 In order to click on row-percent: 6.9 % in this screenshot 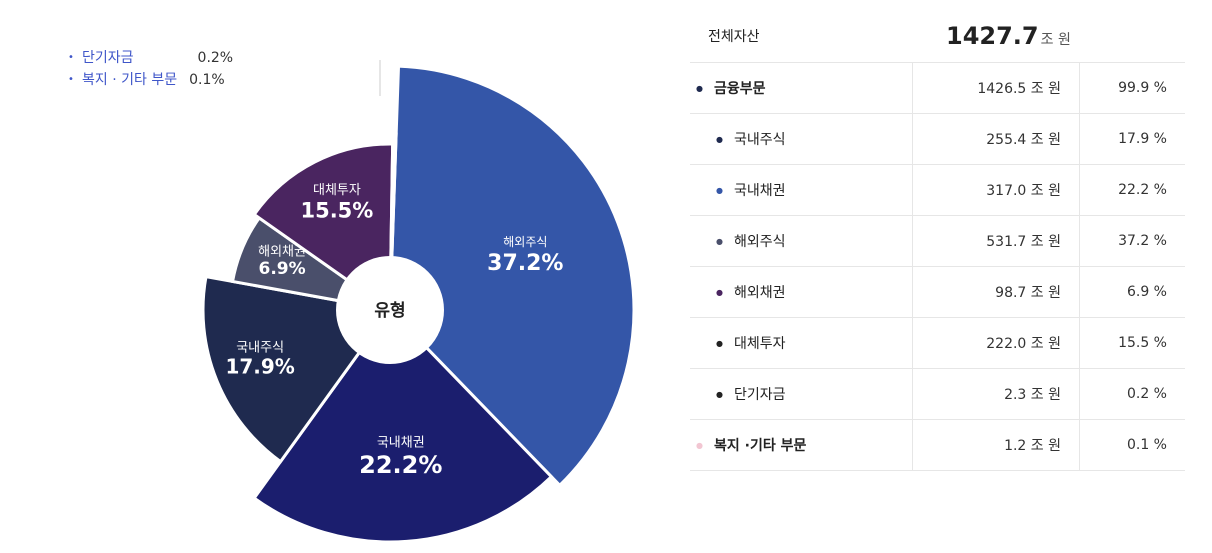, I will do `click(1132, 292)`.